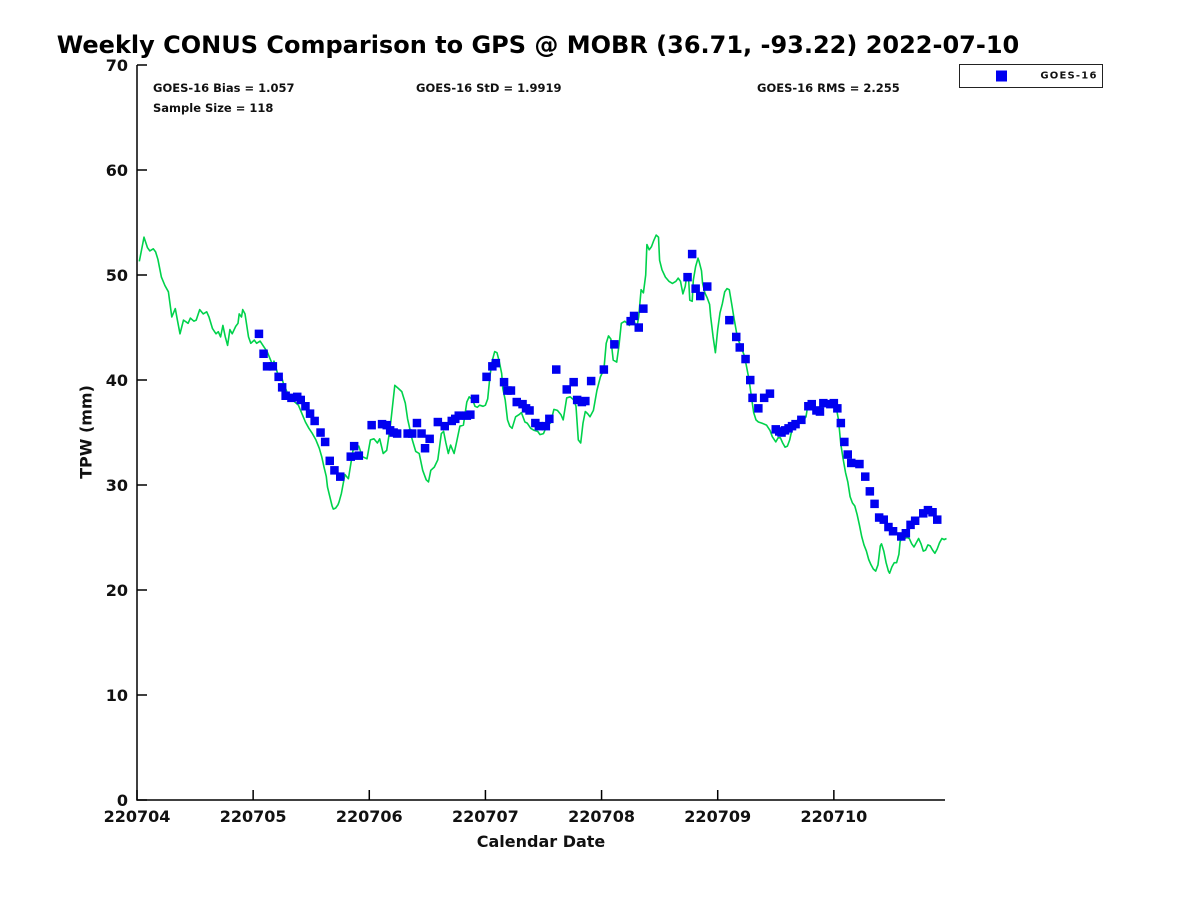 This screenshot has height=900, width=1200. What do you see at coordinates (224, 88) in the screenshot?
I see `stat-bias: GOES-16 Bias = 1.057` at bounding box center [224, 88].